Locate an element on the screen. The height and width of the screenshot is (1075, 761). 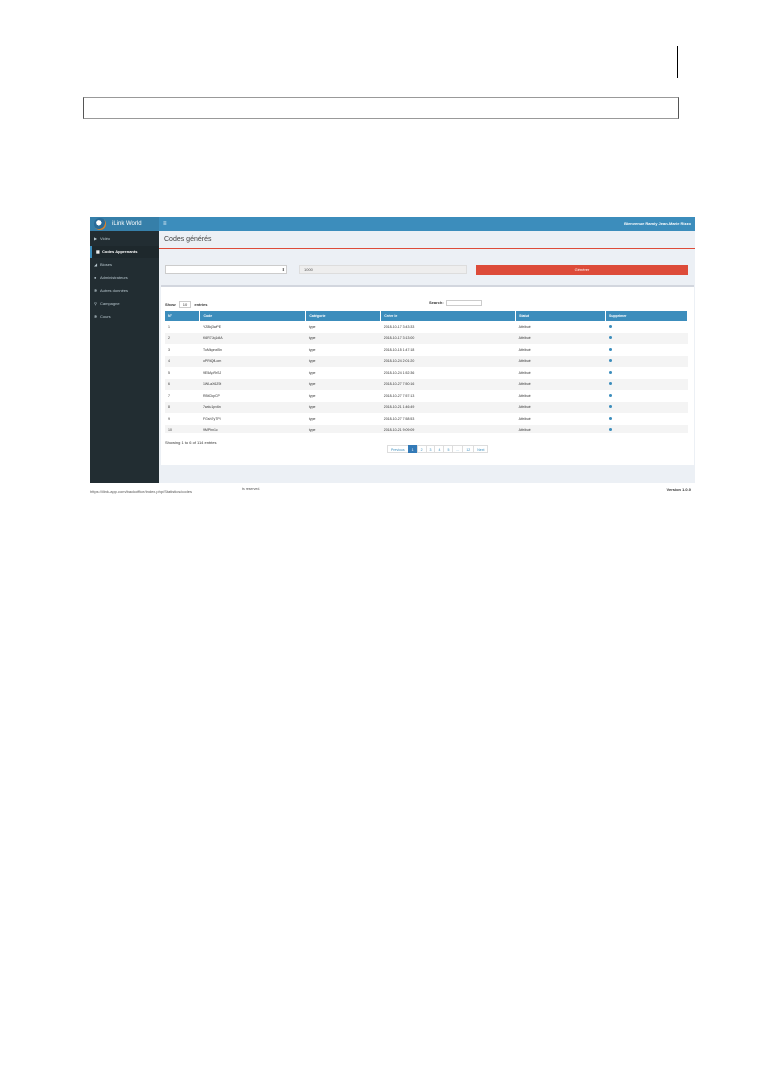
table-cell: FGsh7yTPI is located at coordinates (211, 418).